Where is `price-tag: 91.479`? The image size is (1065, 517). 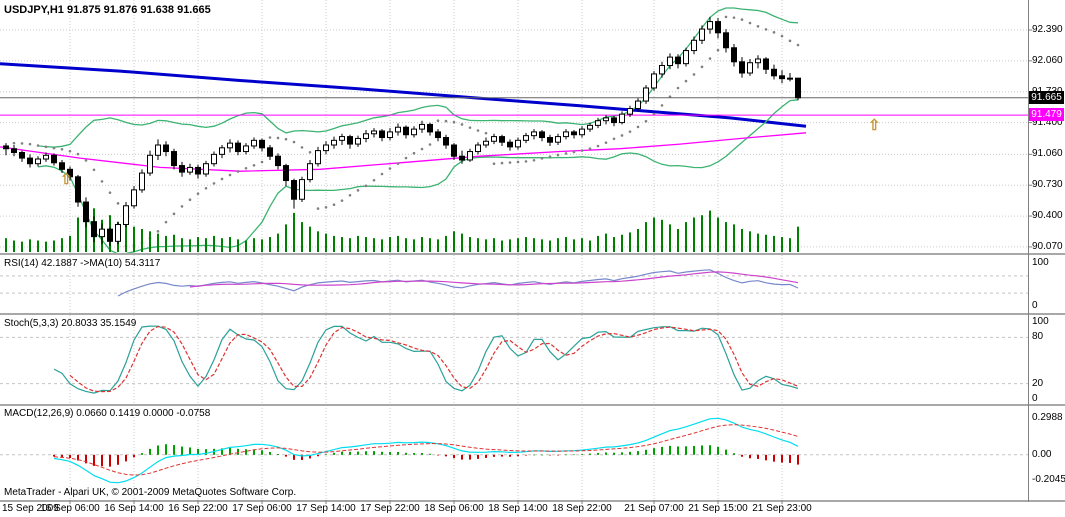
price-tag: 91.479 is located at coordinates (1046, 115).